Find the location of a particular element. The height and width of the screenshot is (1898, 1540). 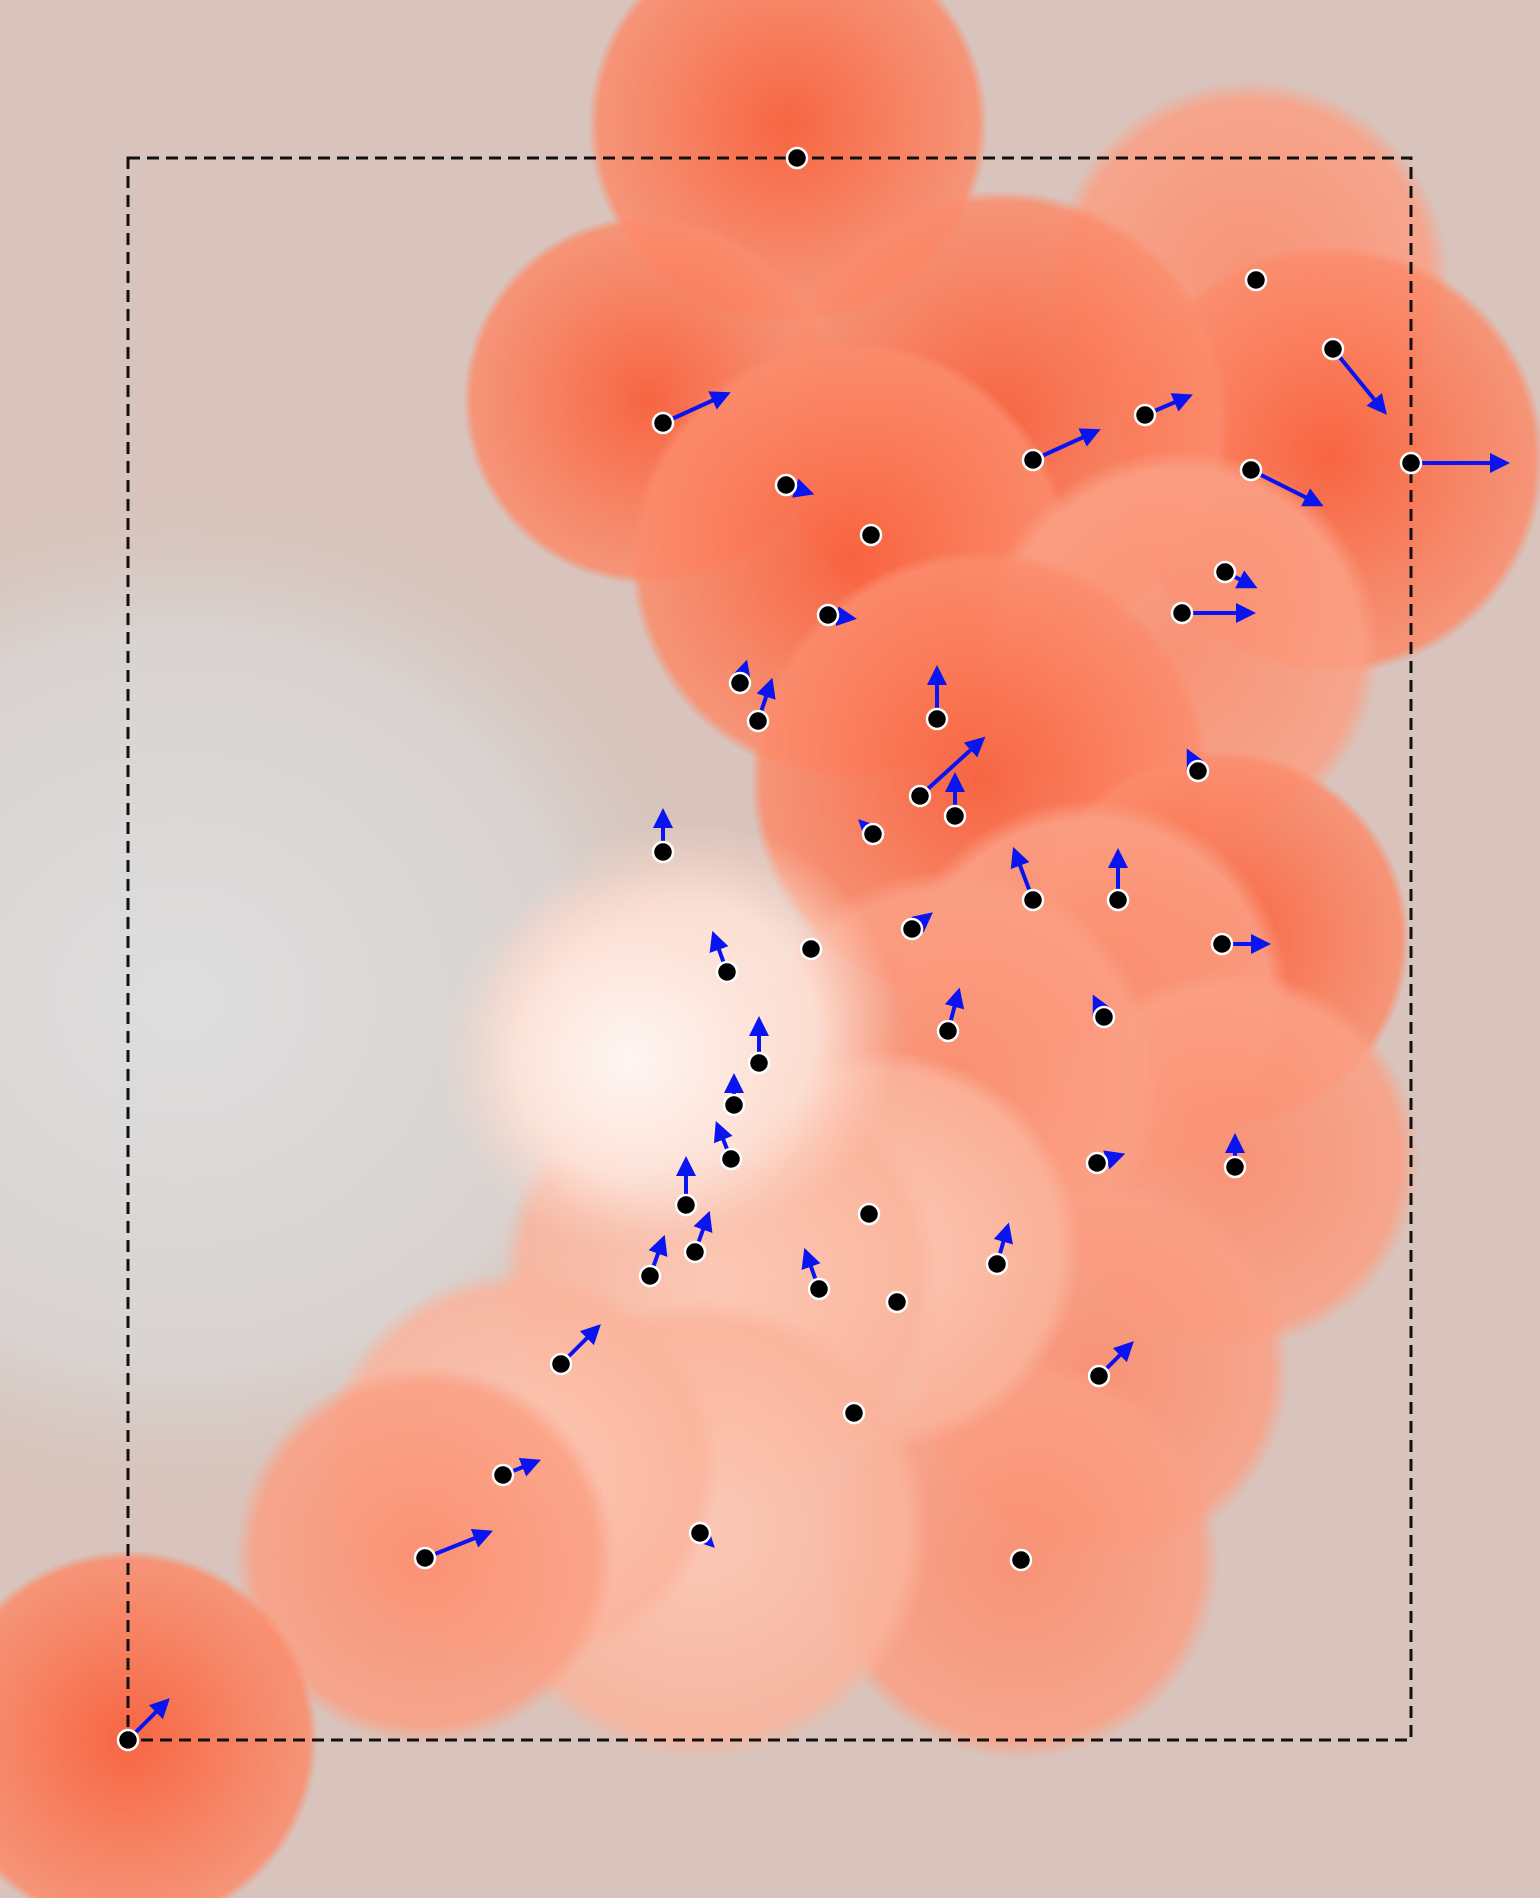

node-n12 is located at coordinates (1235, 574).